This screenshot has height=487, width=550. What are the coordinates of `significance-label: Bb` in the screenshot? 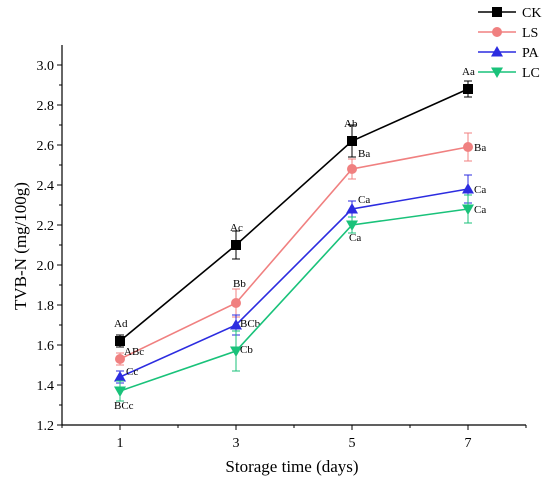 It's located at (239, 284).